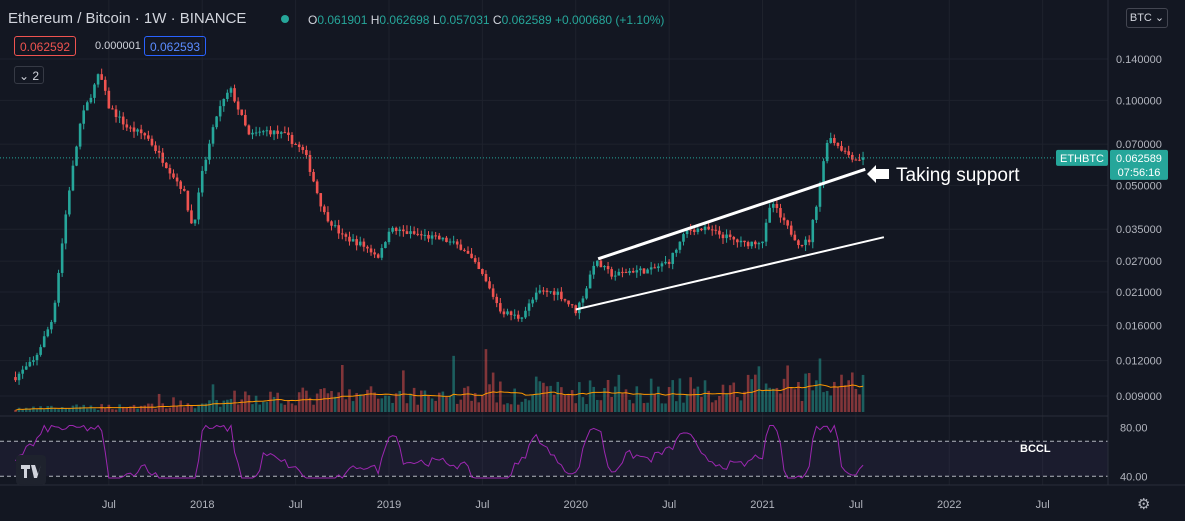 The image size is (1185, 521). I want to click on symbol-title: Ethereum / Bitcoin · 1W · BINANCE, so click(127, 18).